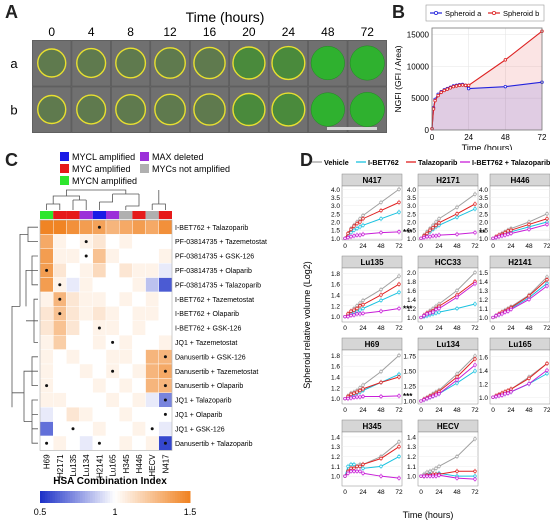 This screenshot has width=550, height=524. I want to click on y-tick-label: 2.0, so click(411, 273).